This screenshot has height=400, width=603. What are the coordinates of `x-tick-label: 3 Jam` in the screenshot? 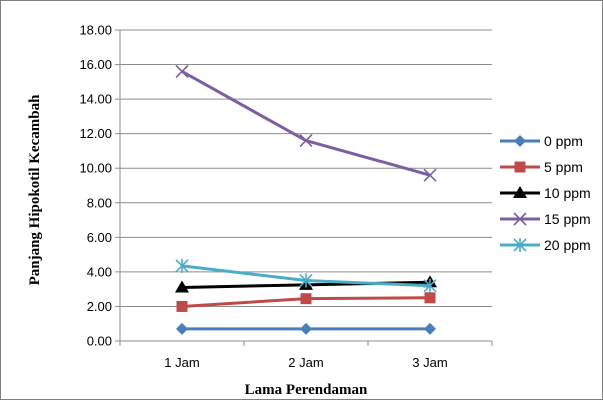 It's located at (429, 362).